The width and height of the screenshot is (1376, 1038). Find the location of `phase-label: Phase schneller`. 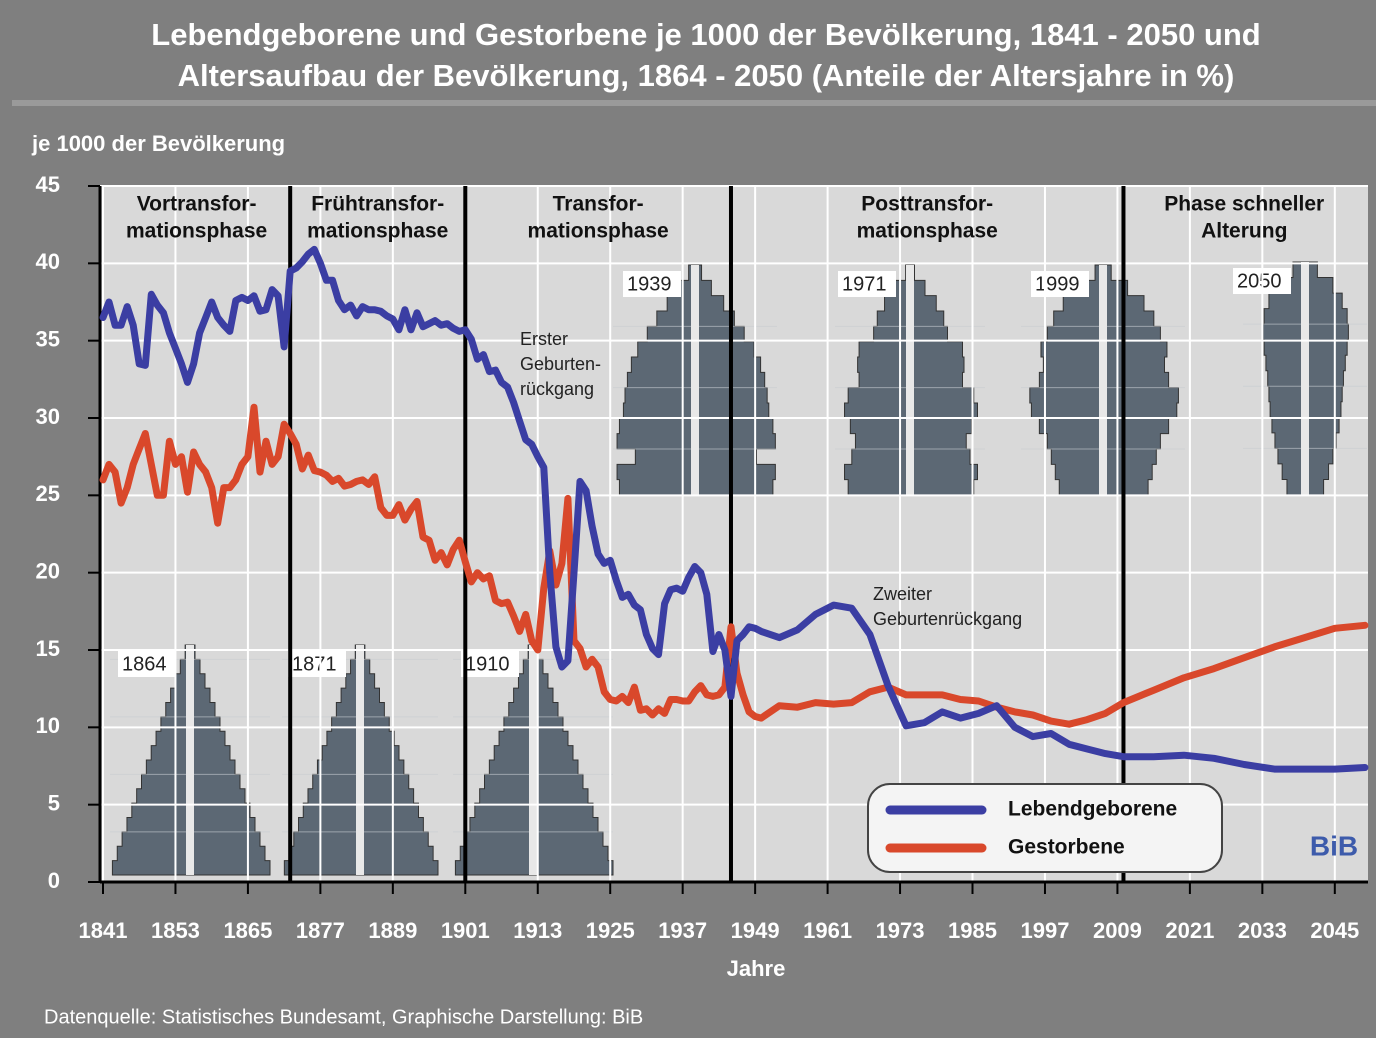

phase-label: Phase schneller is located at coordinates (1244, 204).